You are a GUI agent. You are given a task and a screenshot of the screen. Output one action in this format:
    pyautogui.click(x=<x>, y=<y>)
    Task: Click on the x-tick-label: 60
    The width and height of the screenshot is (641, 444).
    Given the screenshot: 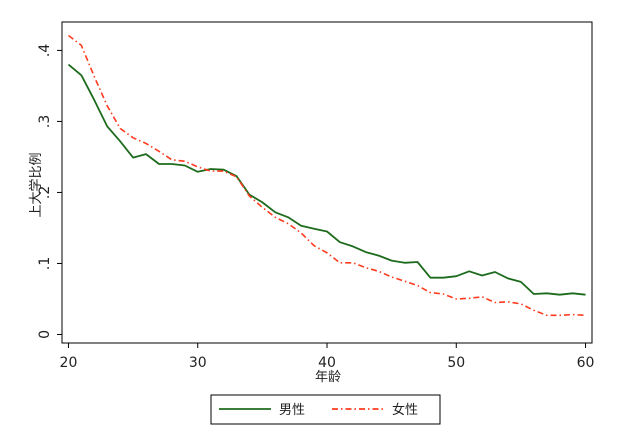 What is the action you would take?
    pyautogui.click(x=586, y=363)
    